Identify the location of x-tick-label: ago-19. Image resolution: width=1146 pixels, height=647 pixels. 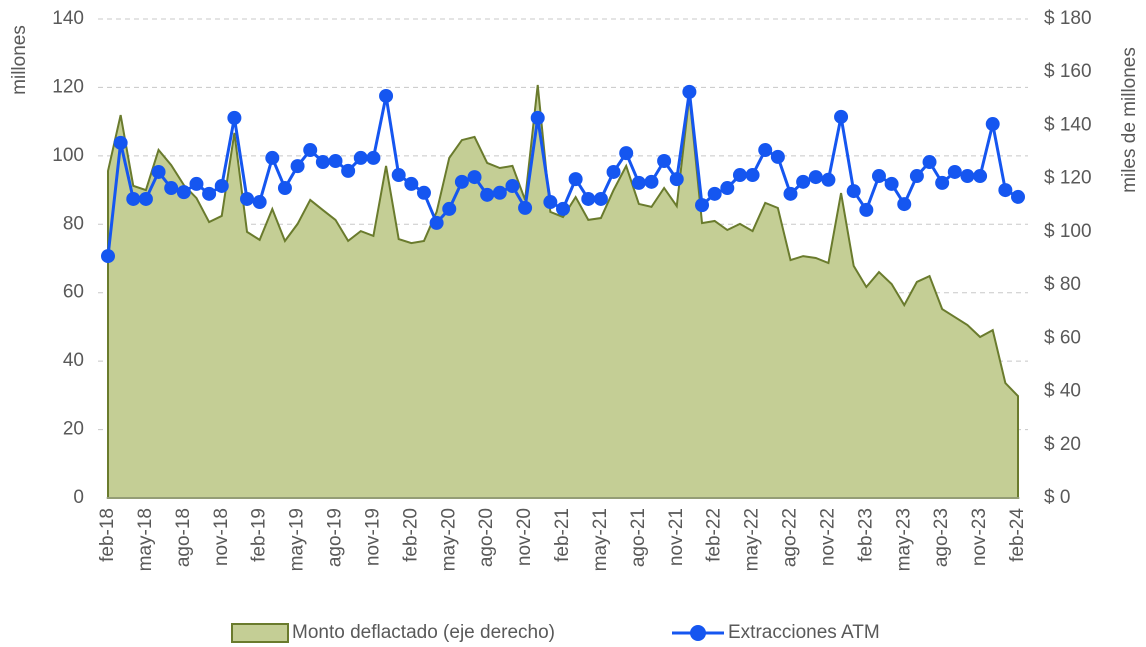
(335, 537).